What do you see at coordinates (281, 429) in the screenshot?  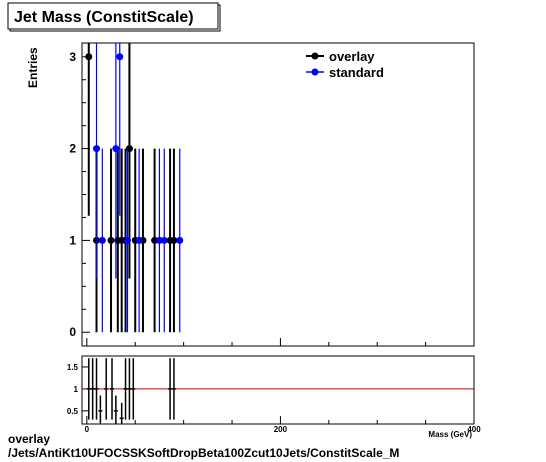 I see `ratio-x-tick-label: 200` at bounding box center [281, 429].